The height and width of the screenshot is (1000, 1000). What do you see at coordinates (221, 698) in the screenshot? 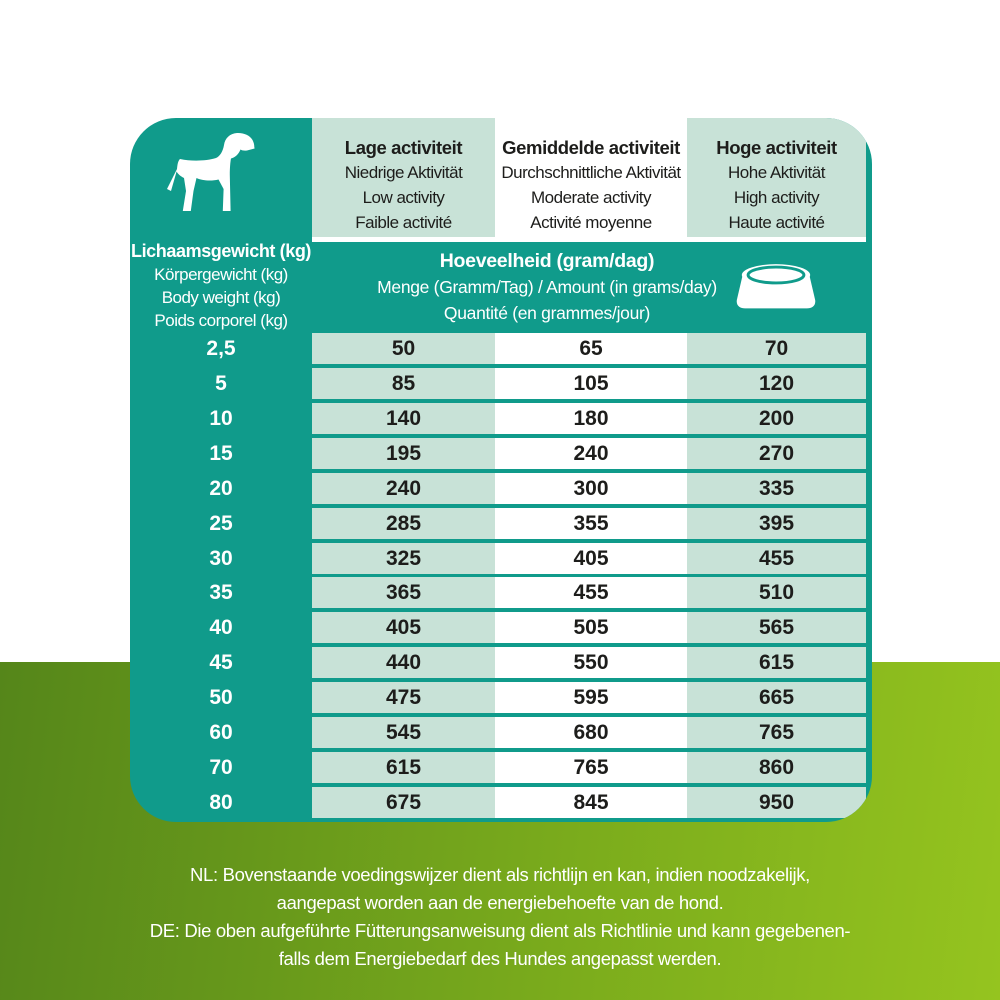
I see `weight-value: 50` at bounding box center [221, 698].